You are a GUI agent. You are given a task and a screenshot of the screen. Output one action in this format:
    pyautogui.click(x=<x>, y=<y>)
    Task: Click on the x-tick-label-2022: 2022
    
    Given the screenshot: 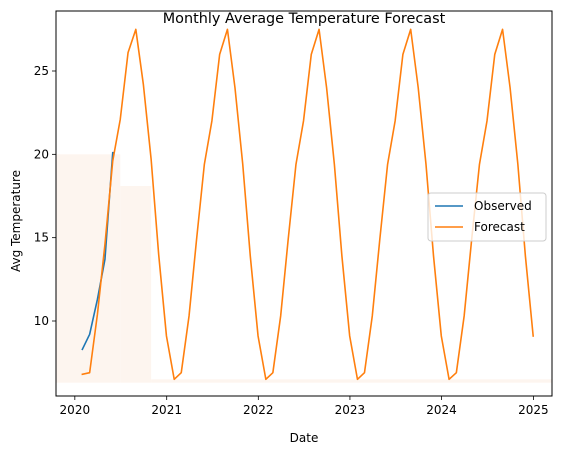 What is the action you would take?
    pyautogui.click(x=258, y=410)
    